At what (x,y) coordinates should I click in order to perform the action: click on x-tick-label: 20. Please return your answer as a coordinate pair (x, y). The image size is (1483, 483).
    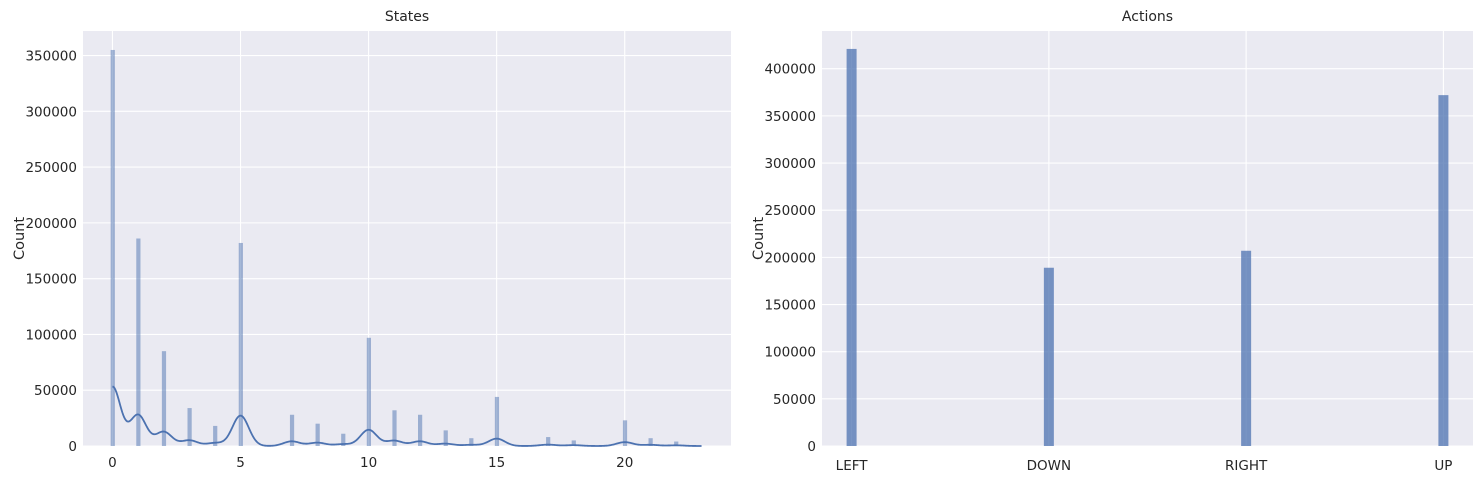
    Looking at the image, I should click on (624, 463).